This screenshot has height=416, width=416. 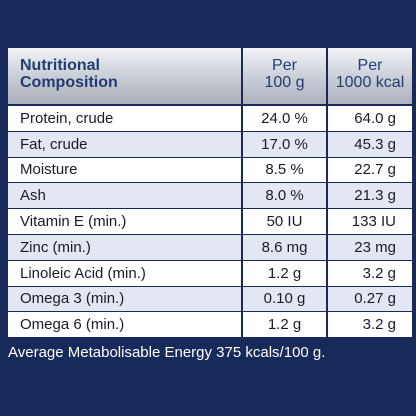 I want to click on header-per-100g: Per 100 g, so click(x=283, y=76).